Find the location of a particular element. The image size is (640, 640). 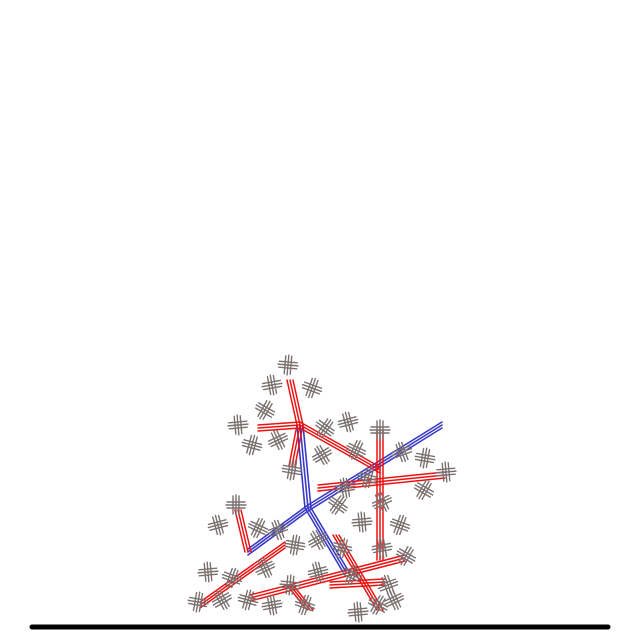

trunk-segment is located at coordinates (304, 466).